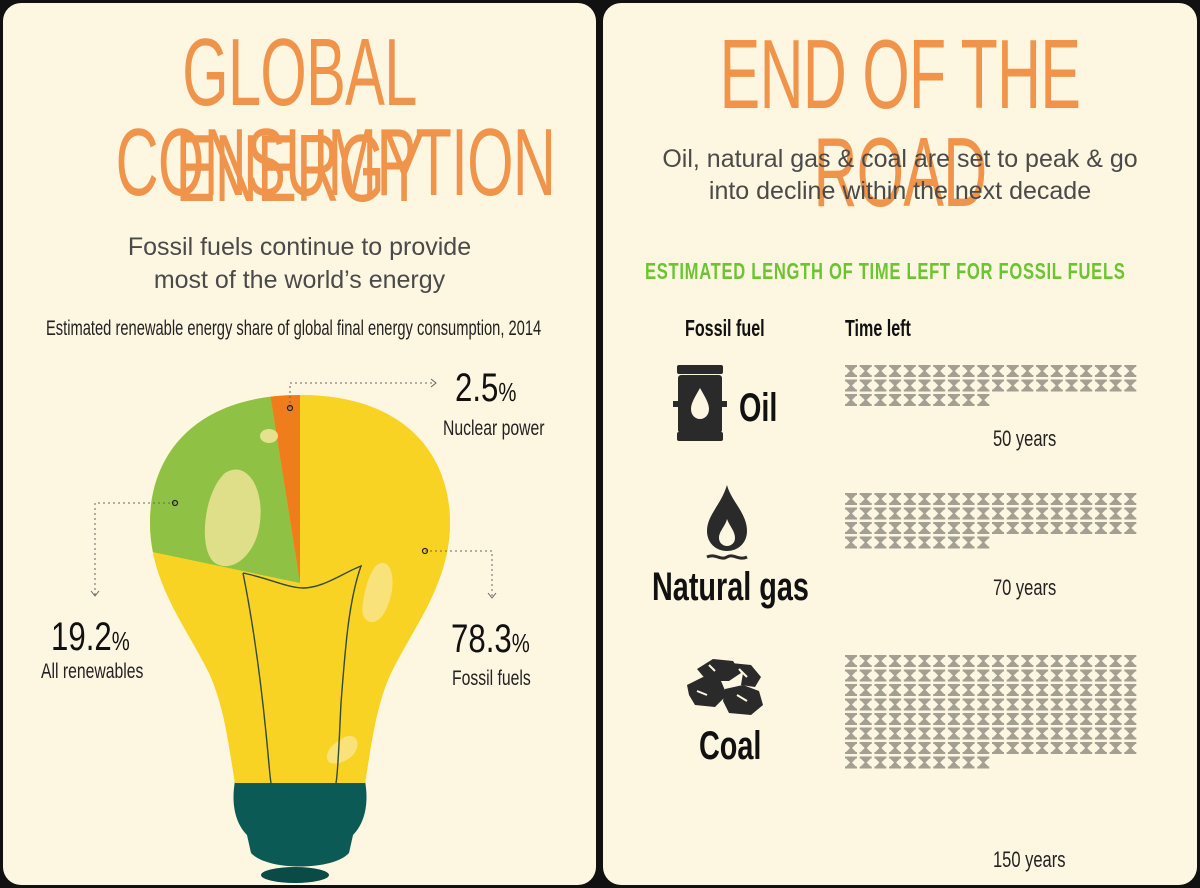 The height and width of the screenshot is (888, 1200). I want to click on glass-highlight-right, so click(377, 592).